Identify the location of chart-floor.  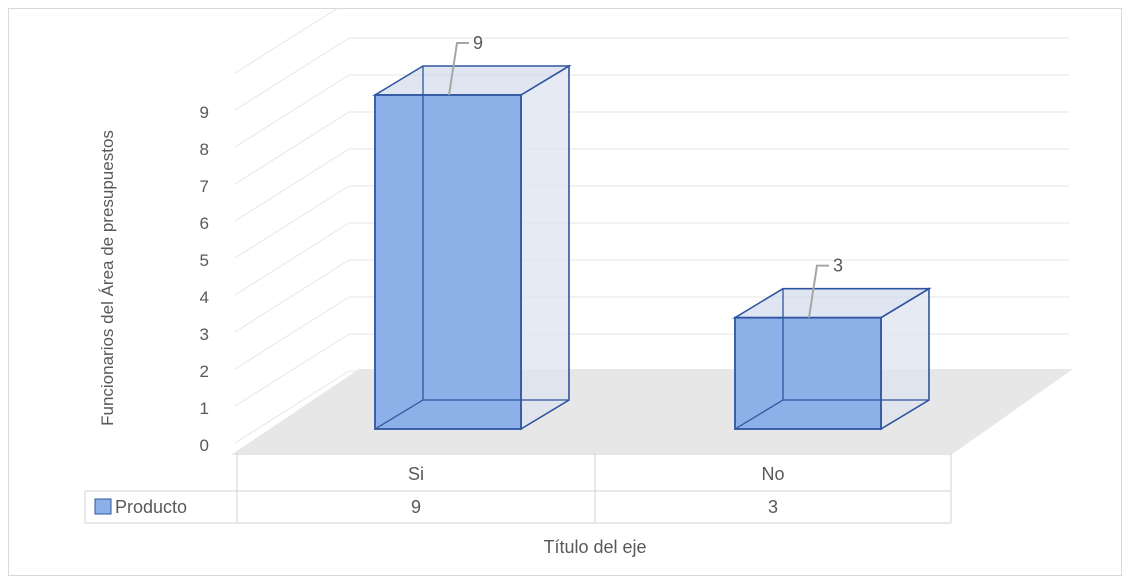
(652, 412).